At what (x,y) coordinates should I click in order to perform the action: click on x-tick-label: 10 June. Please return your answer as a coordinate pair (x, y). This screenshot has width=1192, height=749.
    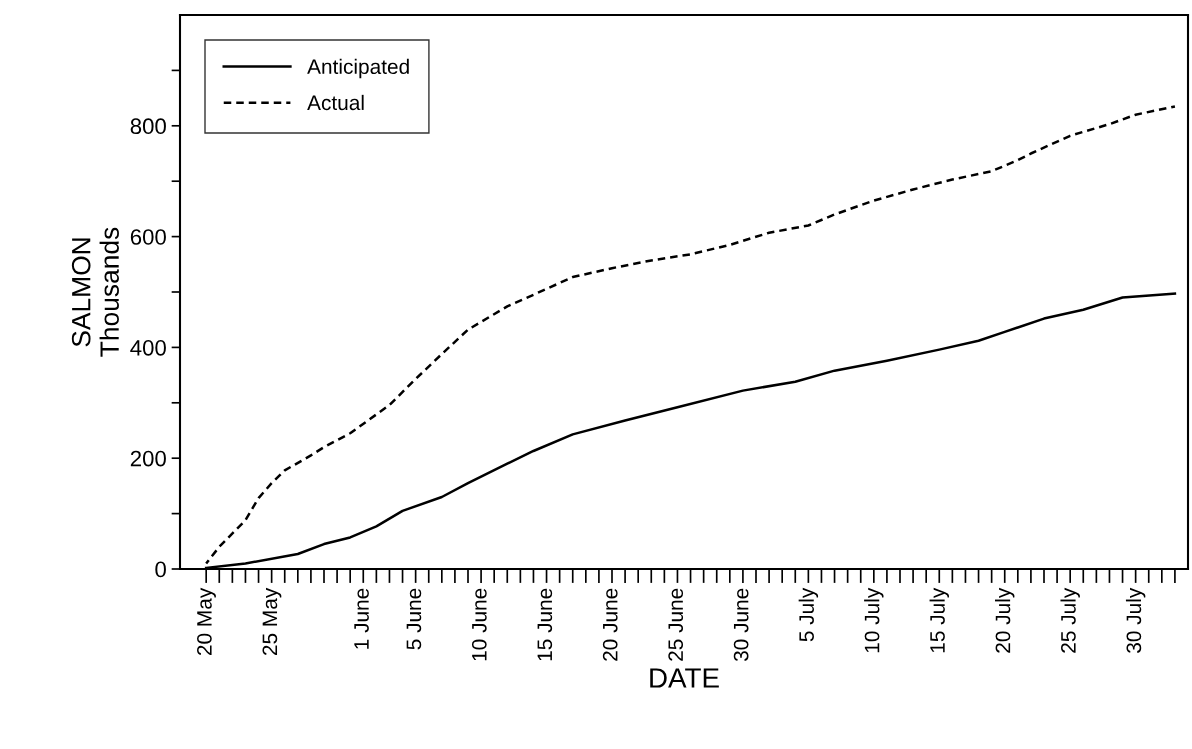
    Looking at the image, I should click on (479, 624).